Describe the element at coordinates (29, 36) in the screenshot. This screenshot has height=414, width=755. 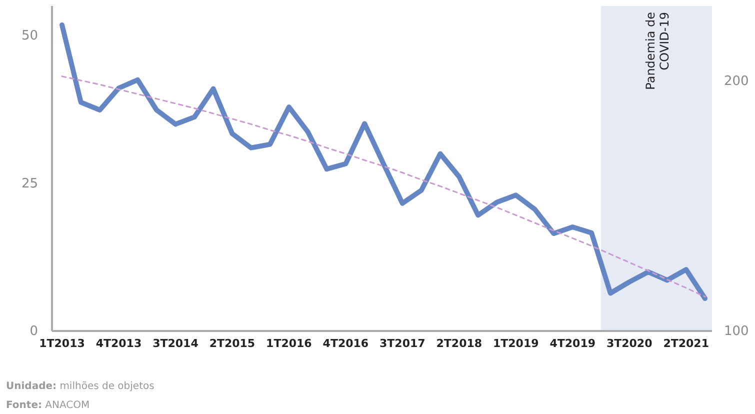
I see `y-tick-label: 50` at that location.